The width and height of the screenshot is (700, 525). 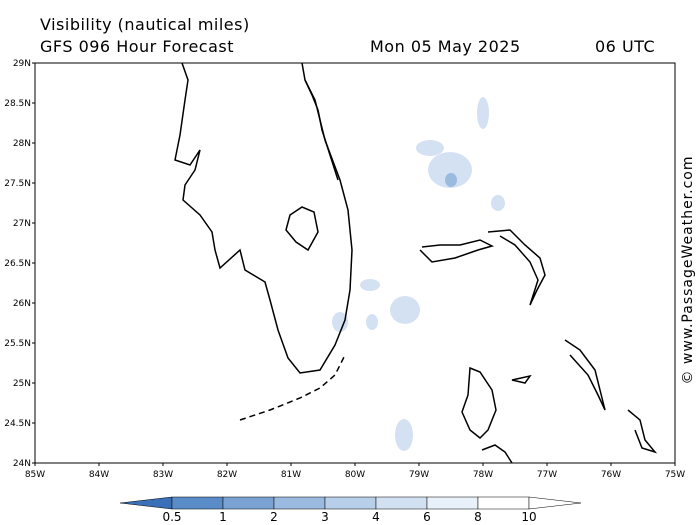 What do you see at coordinates (355, 475) in the screenshot?
I see `lon-label: 80W` at bounding box center [355, 475].